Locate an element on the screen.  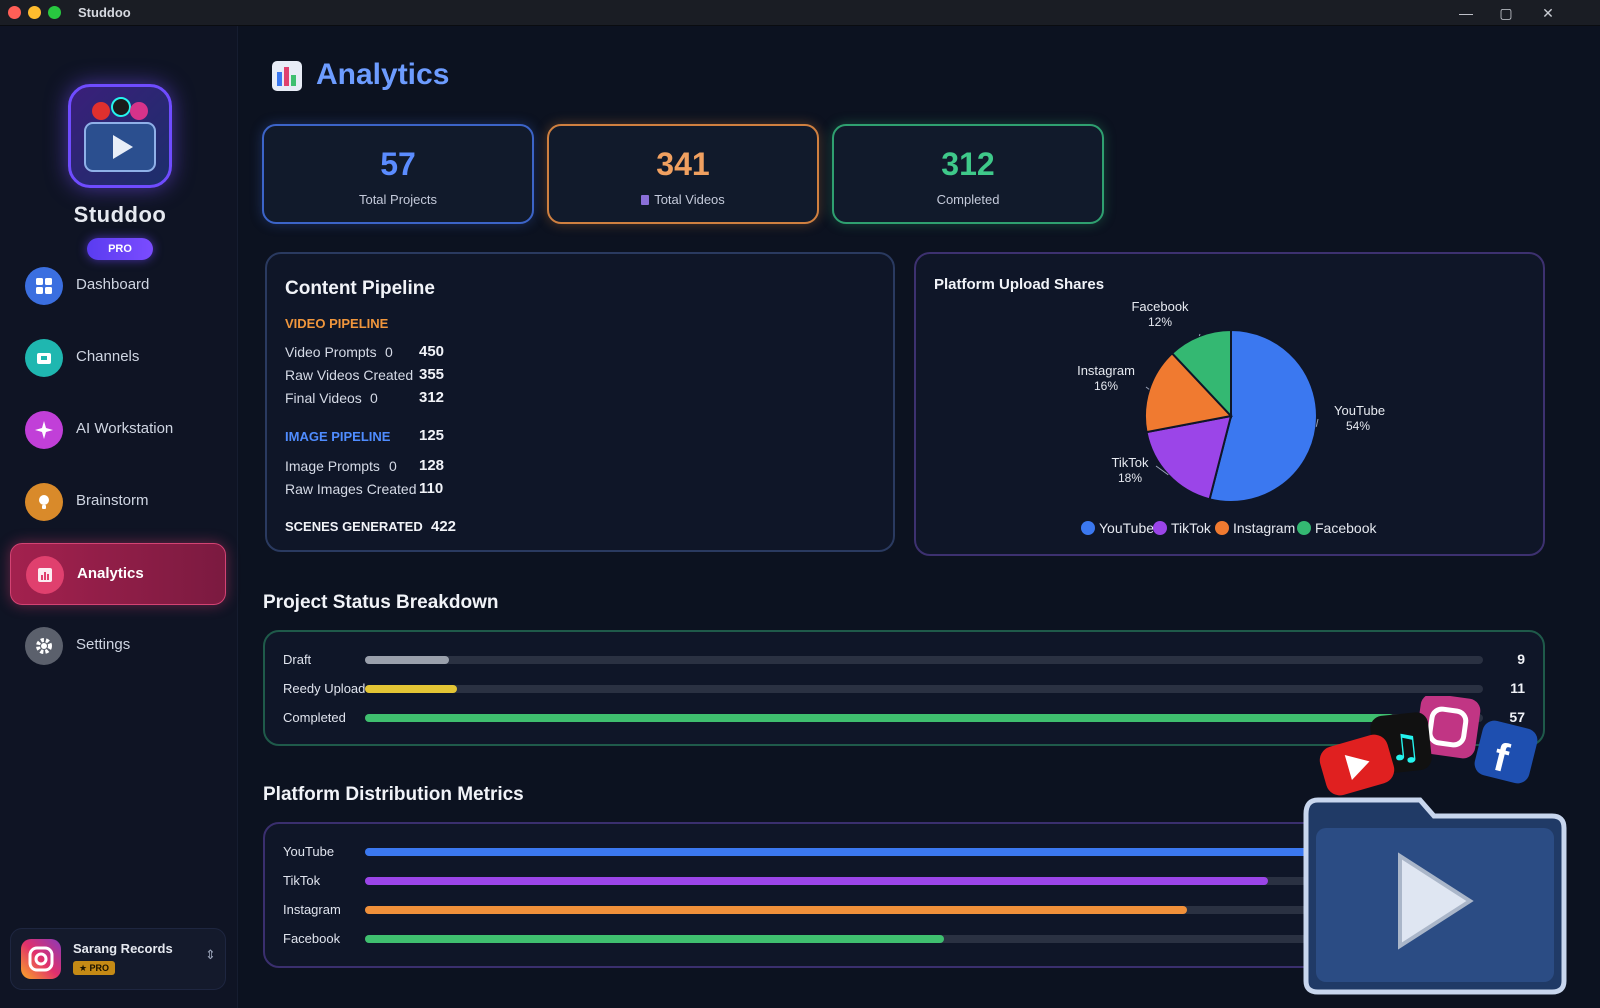
stat-card-completed: 312 Completed is located at coordinates (968, 174).